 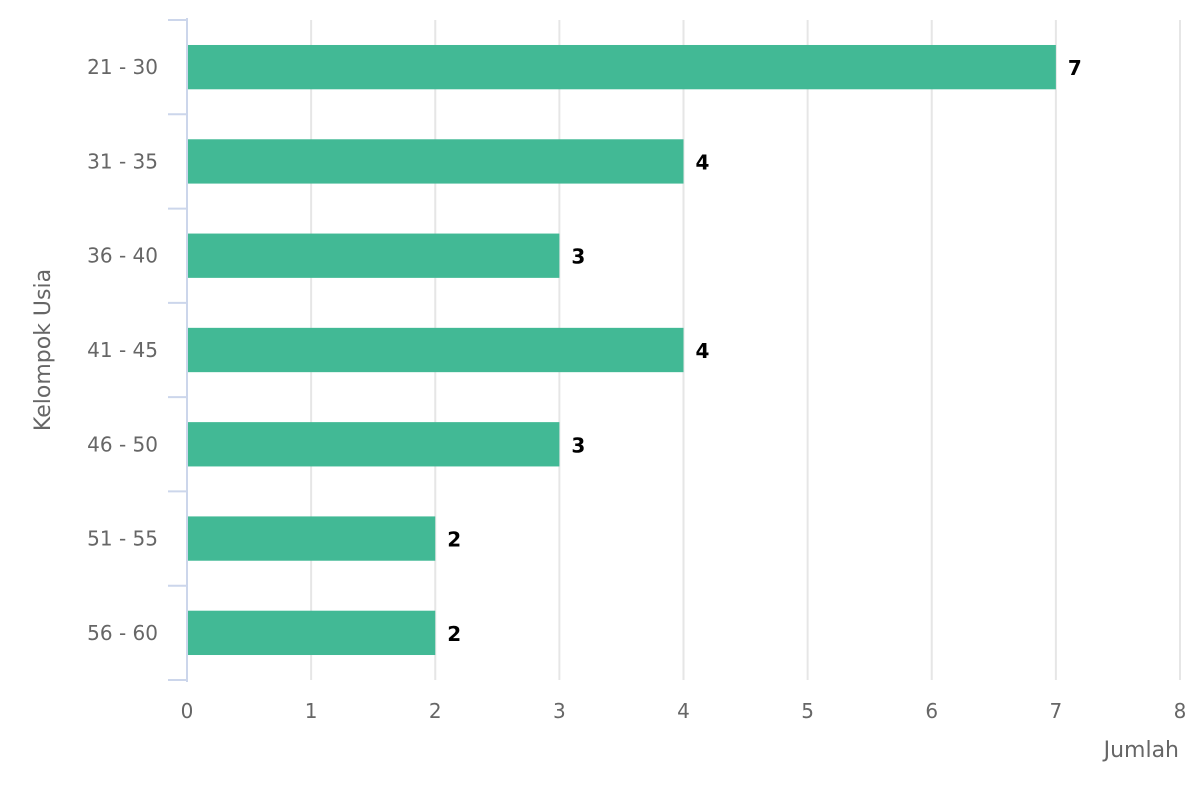 What do you see at coordinates (1056, 711) in the screenshot?
I see `x-tick-label: 7` at bounding box center [1056, 711].